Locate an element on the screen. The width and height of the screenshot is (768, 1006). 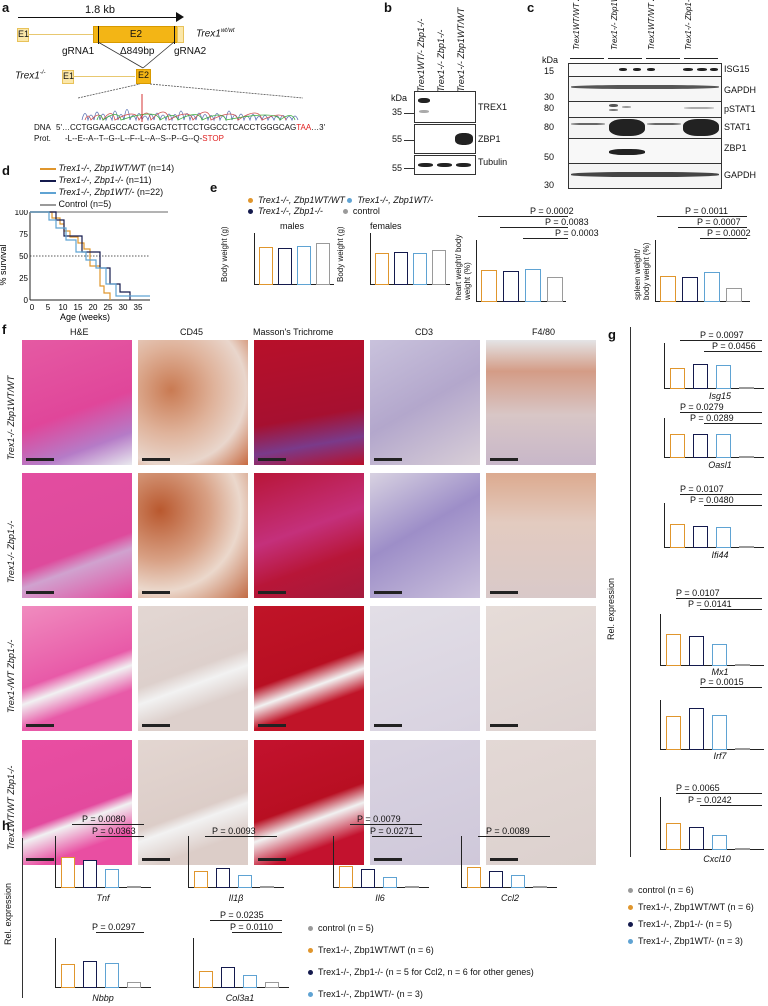
blot-name-zbp1: ZBP1 is located at coordinates (489, 139).